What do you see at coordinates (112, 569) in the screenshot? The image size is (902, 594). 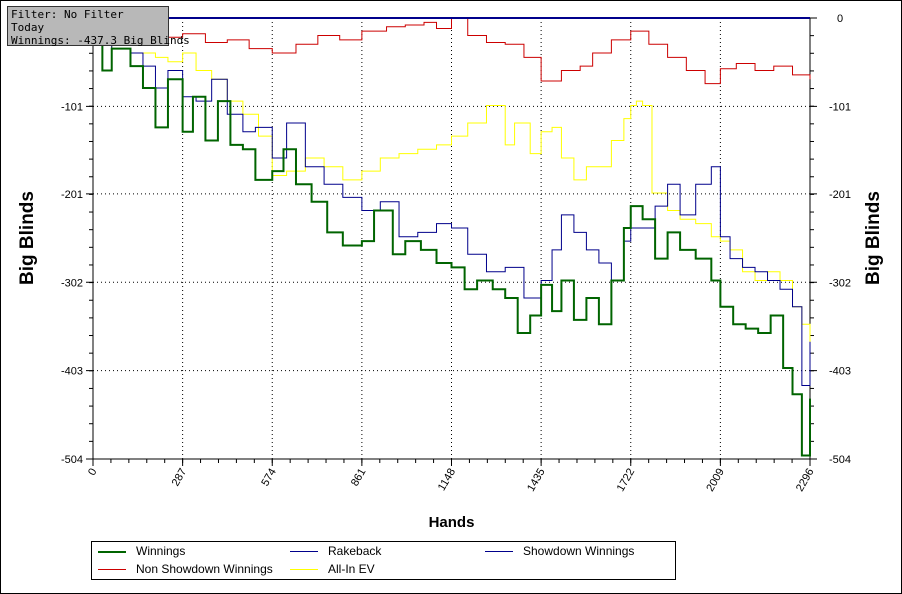 I see `legend-swatch-non-showdown` at bounding box center [112, 569].